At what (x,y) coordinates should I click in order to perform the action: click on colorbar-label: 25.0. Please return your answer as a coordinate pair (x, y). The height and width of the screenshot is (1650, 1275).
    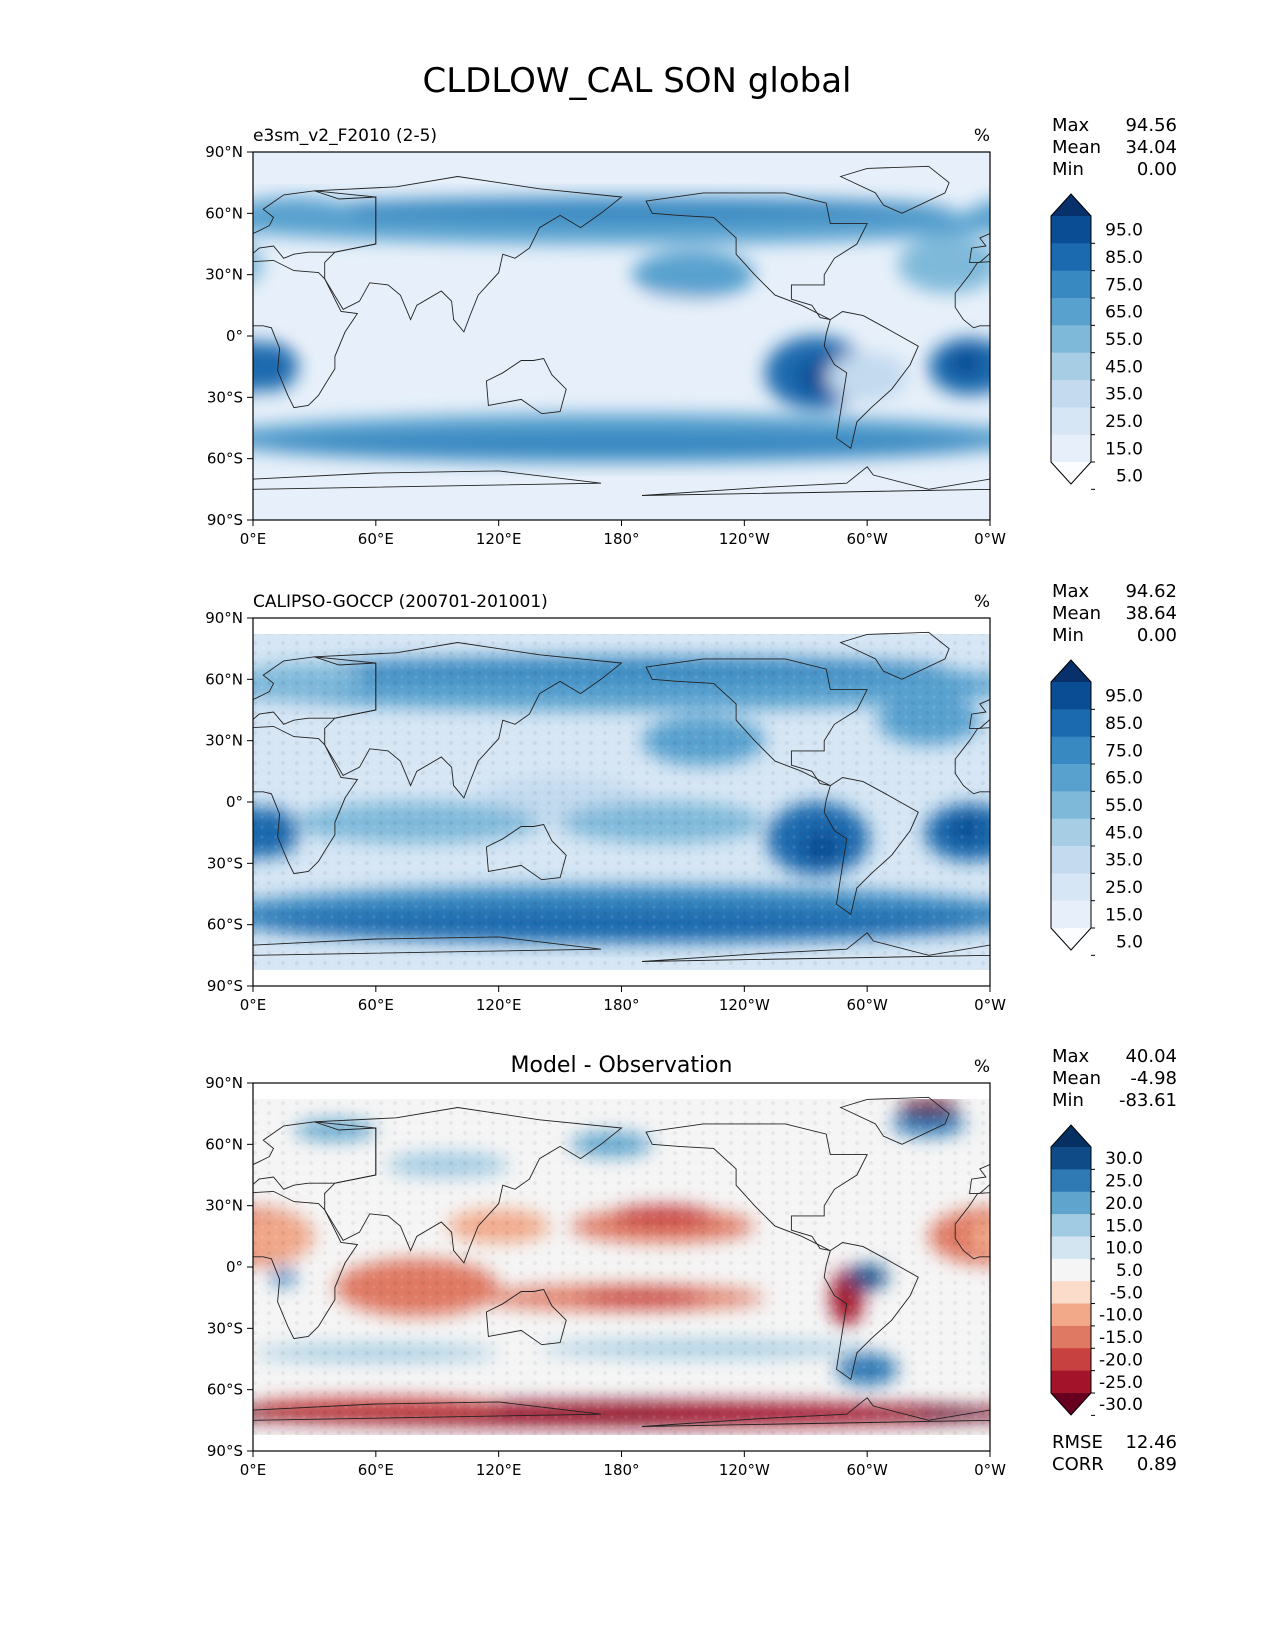
    Looking at the image, I should click on (1124, 888).